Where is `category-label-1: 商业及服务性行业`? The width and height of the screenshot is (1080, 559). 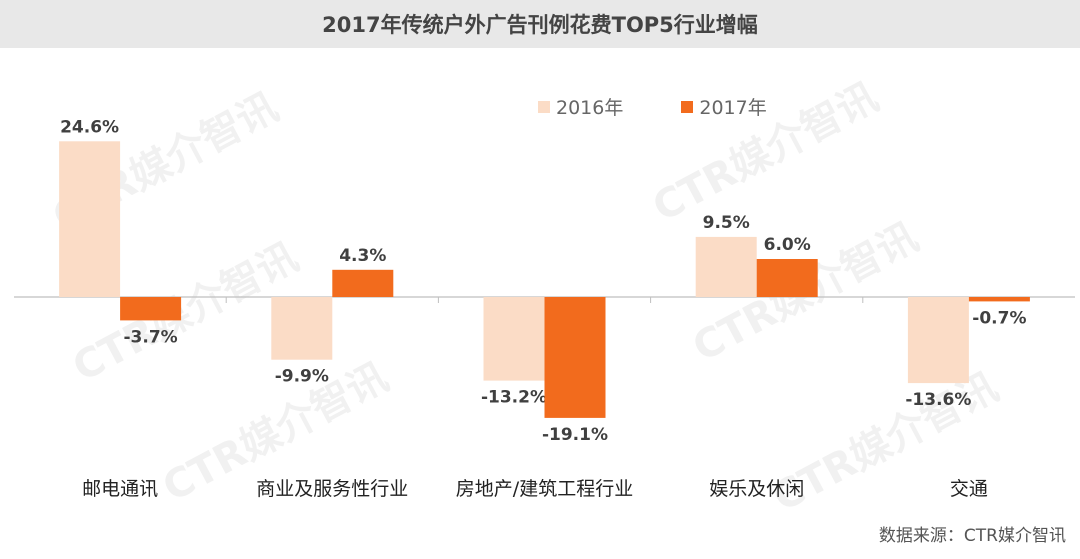 category-label-1: 商业及服务性行业 is located at coordinates (332, 489).